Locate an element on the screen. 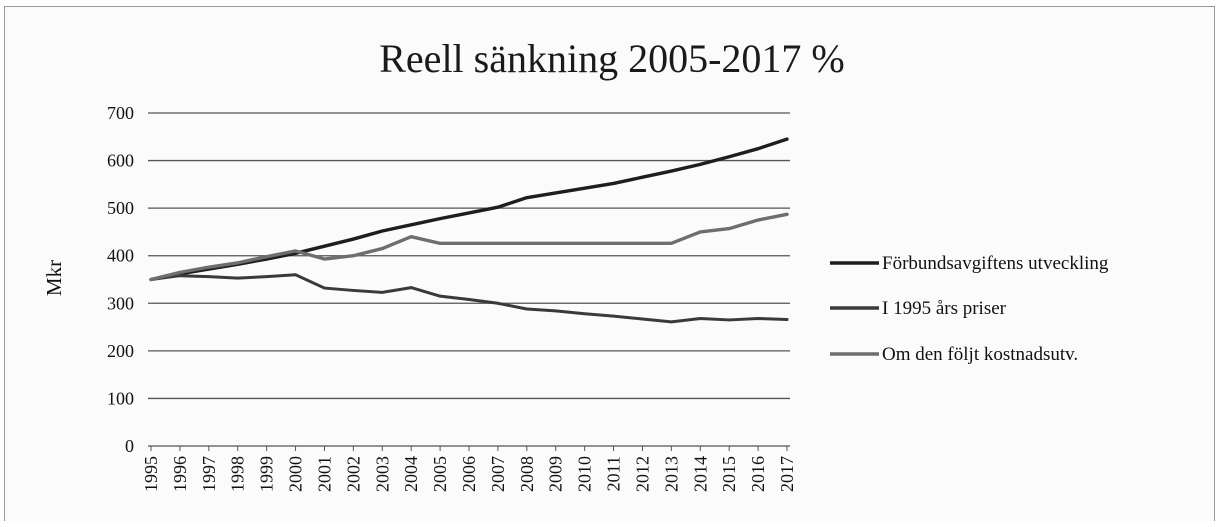 The image size is (1221, 527). x-tick-label: 2003 is located at coordinates (382, 474).